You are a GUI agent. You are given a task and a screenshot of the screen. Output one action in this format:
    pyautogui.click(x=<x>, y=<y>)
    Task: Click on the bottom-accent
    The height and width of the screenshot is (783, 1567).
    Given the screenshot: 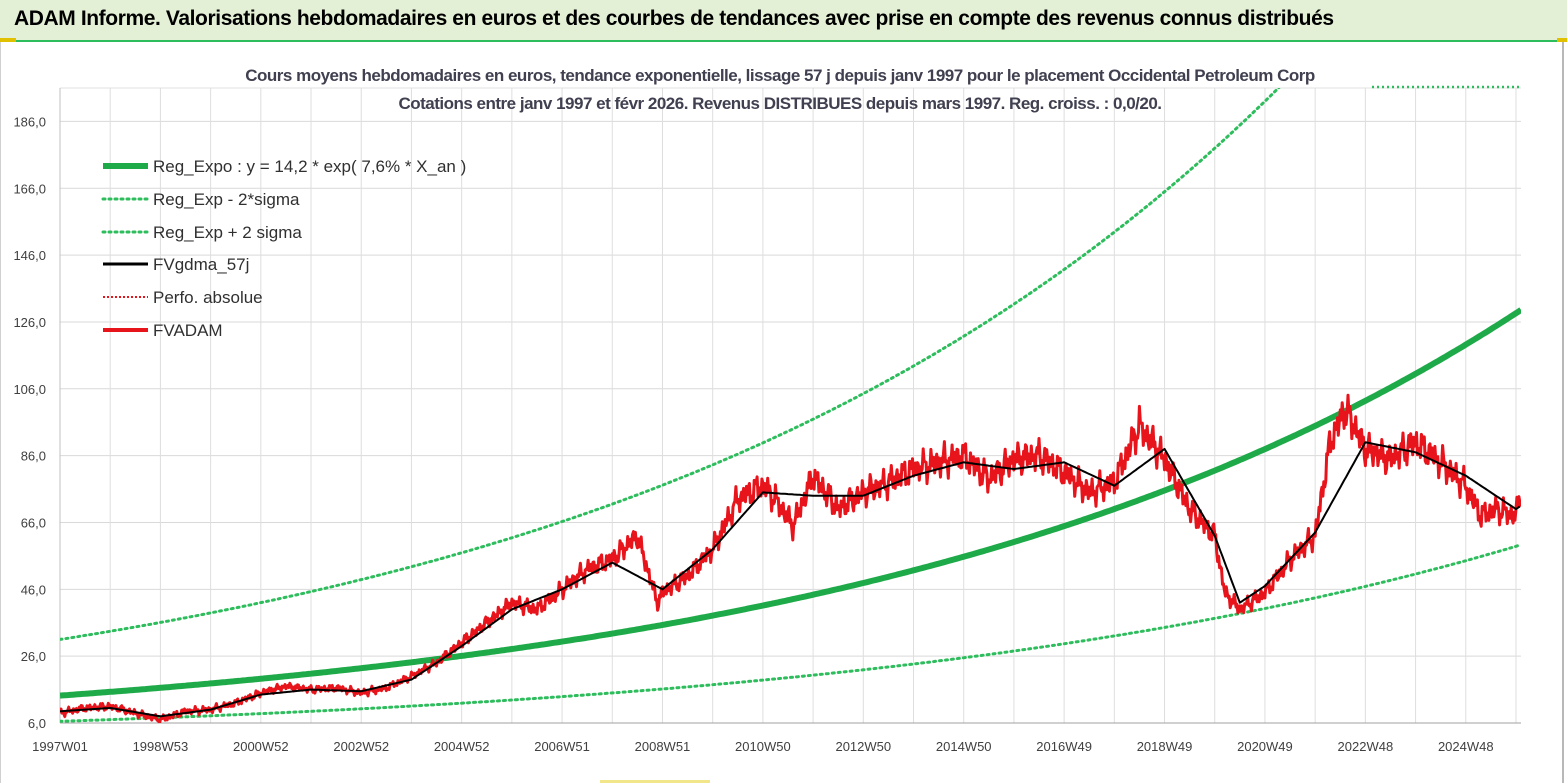 What is the action you would take?
    pyautogui.click(x=655, y=781)
    